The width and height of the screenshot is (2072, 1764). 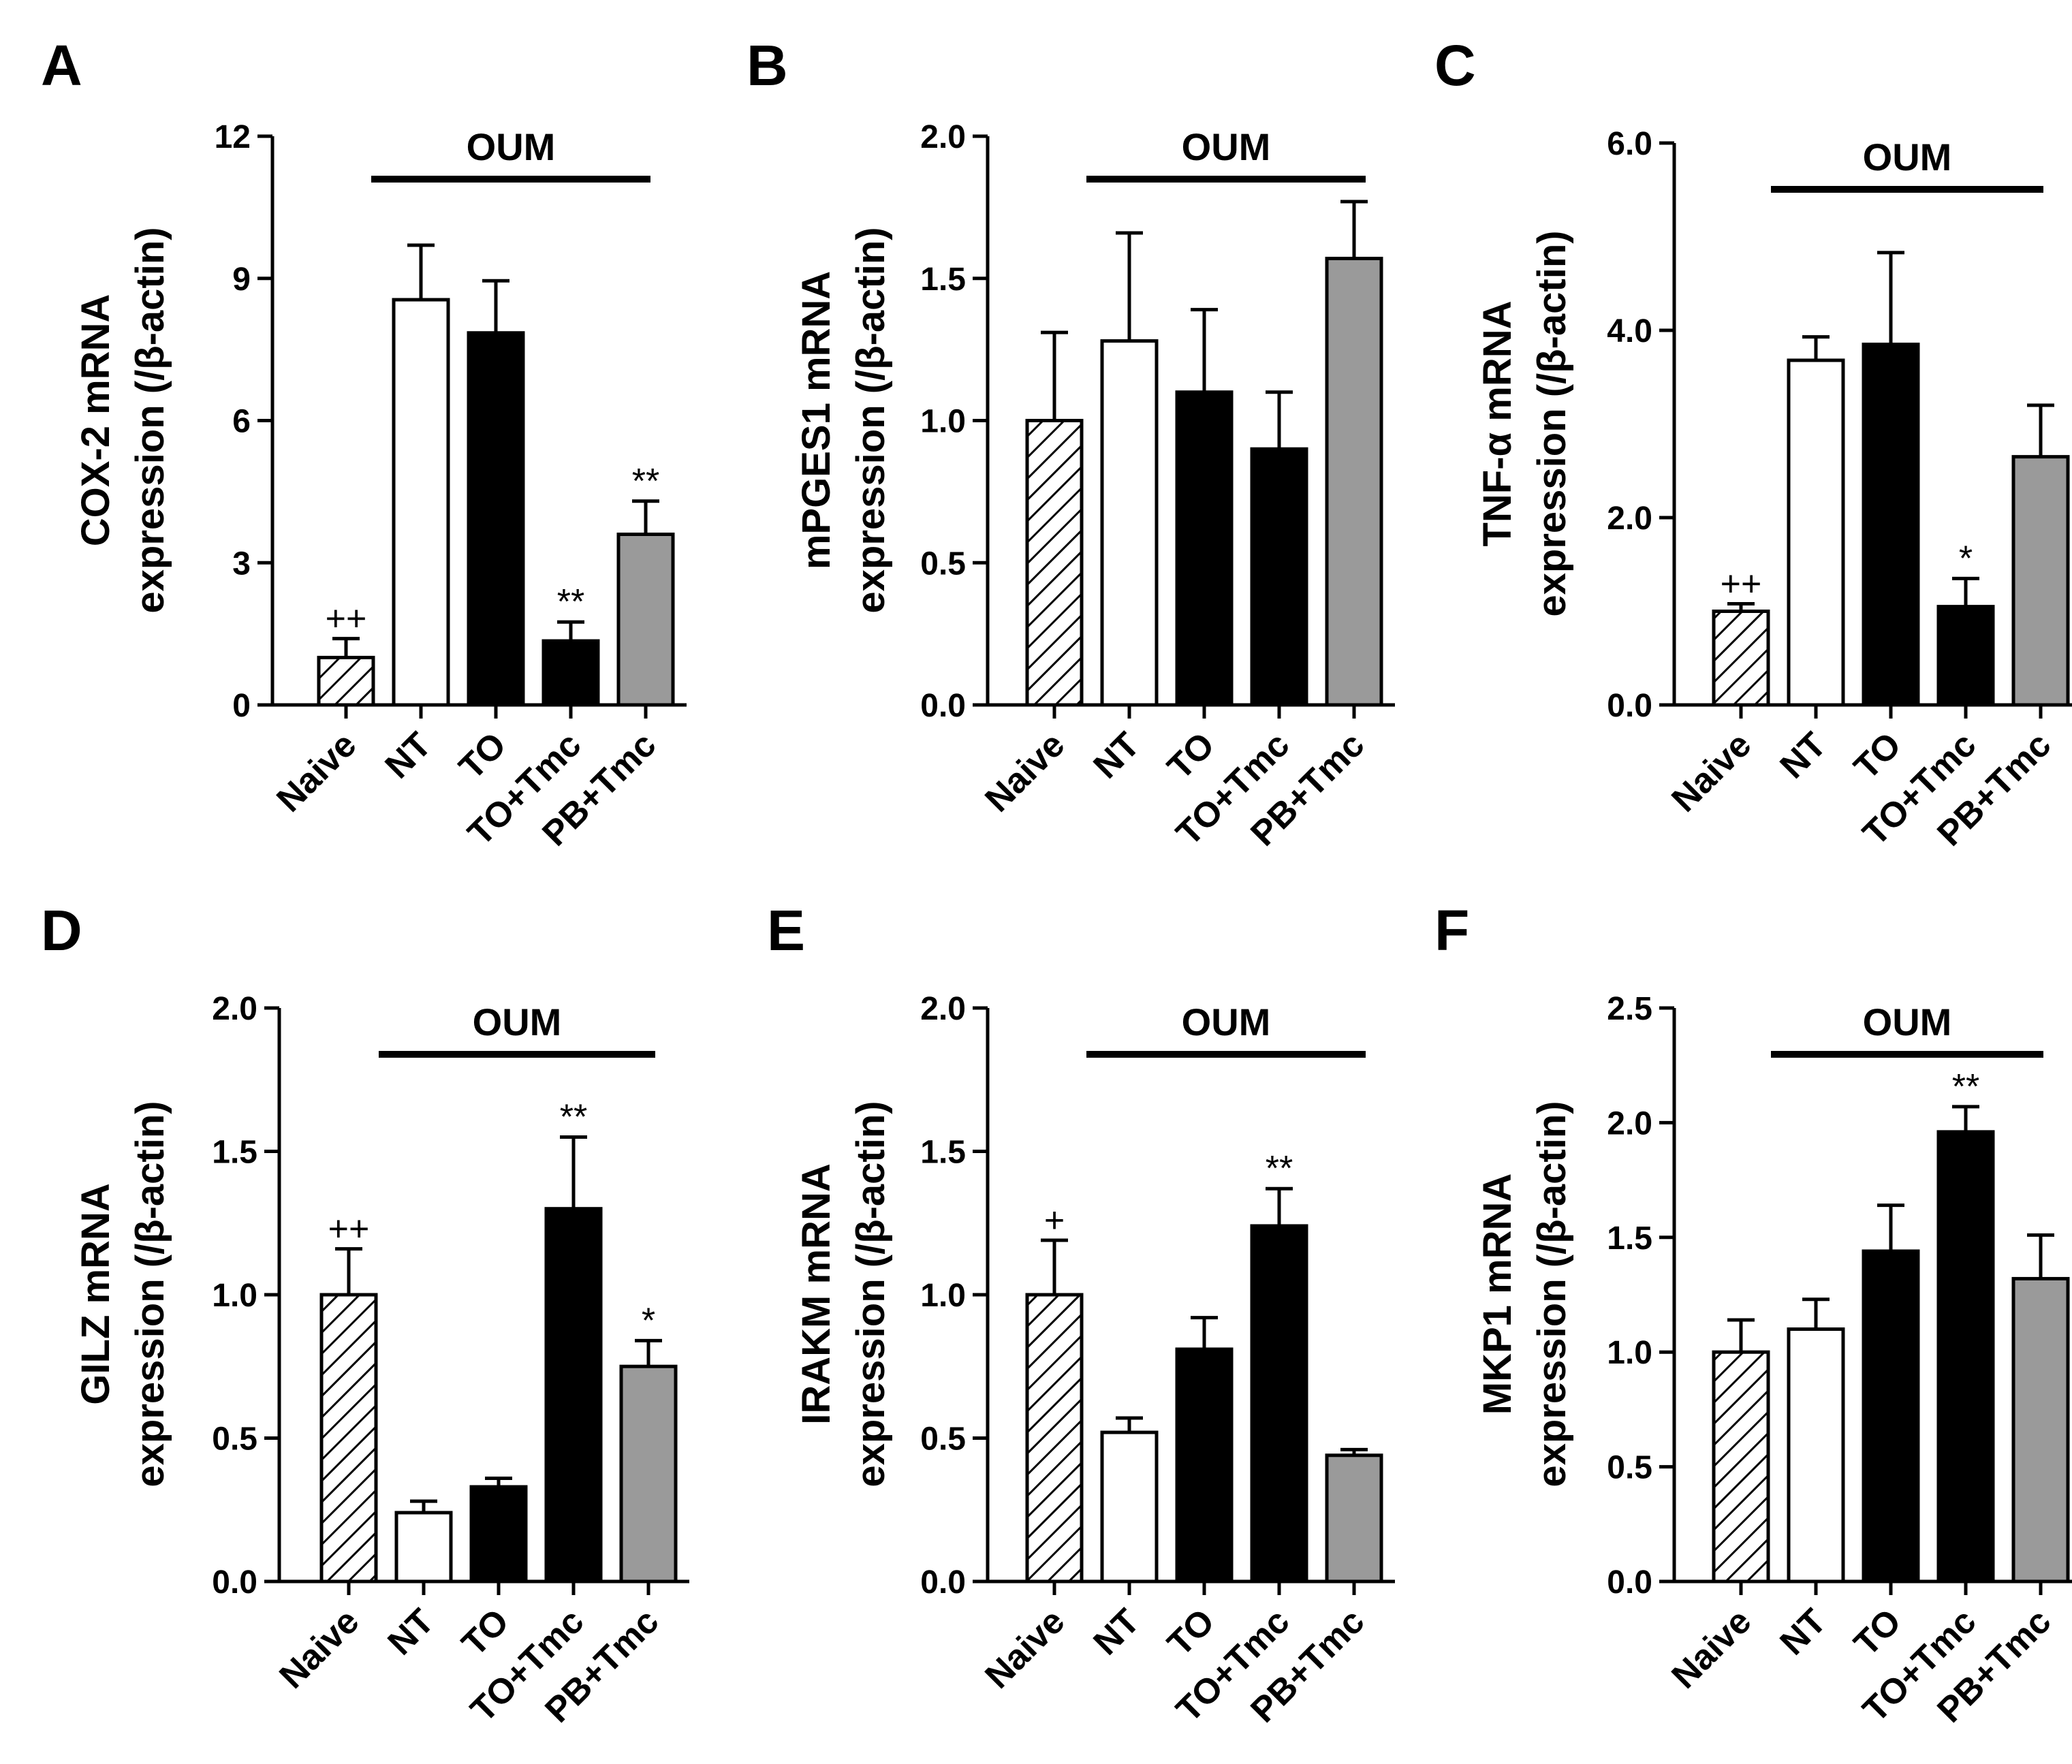 What do you see at coordinates (1629, 331) in the screenshot?
I see `y-tick-label: 4.0` at bounding box center [1629, 331].